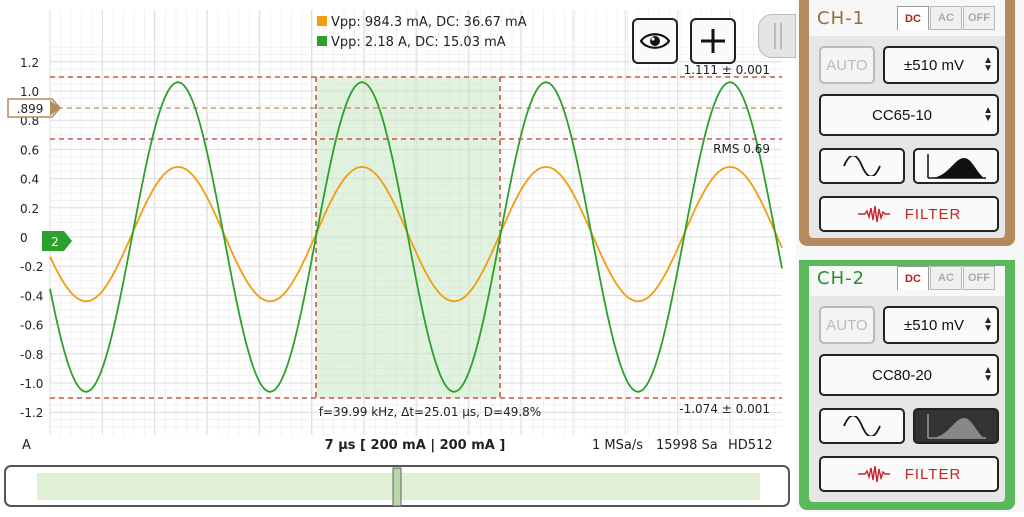 The height and width of the screenshot is (517, 1024). Describe the element at coordinates (847, 65) in the screenshot. I see `ch1-auto-button: AUTO` at that location.